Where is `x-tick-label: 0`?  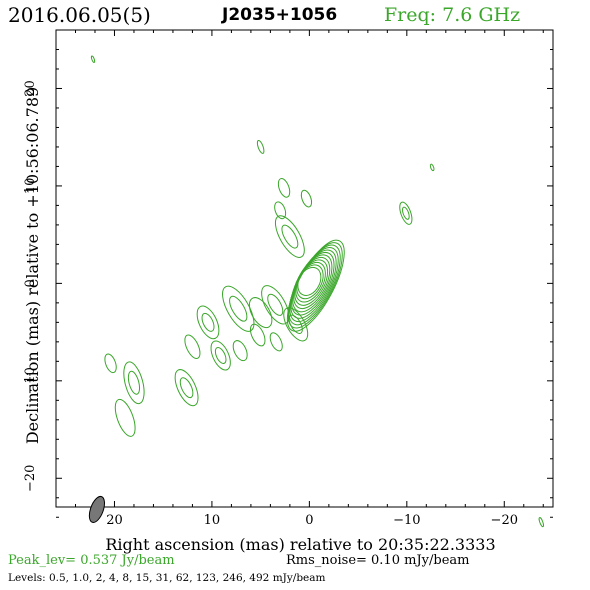
x-tick-label: 0 is located at coordinates (309, 520).